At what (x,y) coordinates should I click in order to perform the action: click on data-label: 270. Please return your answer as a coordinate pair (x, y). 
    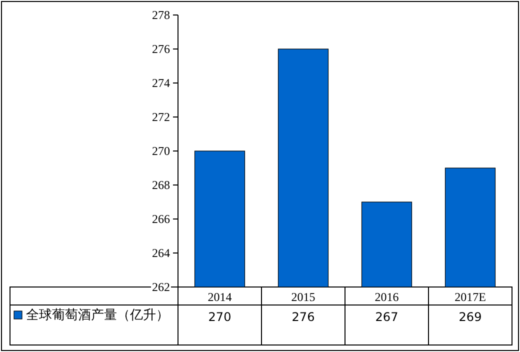
    Looking at the image, I should click on (220, 317).